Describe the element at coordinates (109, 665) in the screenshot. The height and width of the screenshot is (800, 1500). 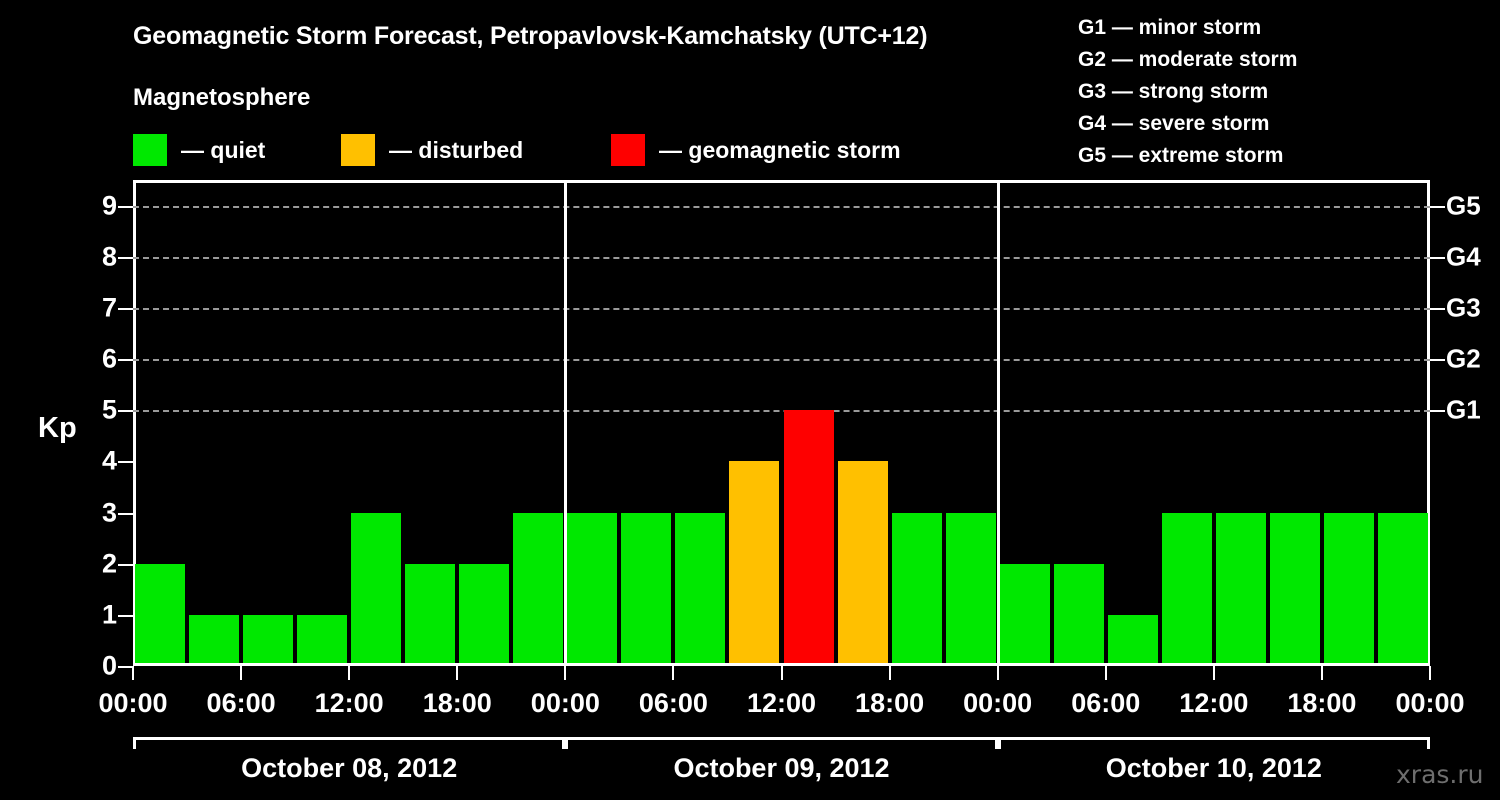
I see `y-tick-label: 0` at that location.